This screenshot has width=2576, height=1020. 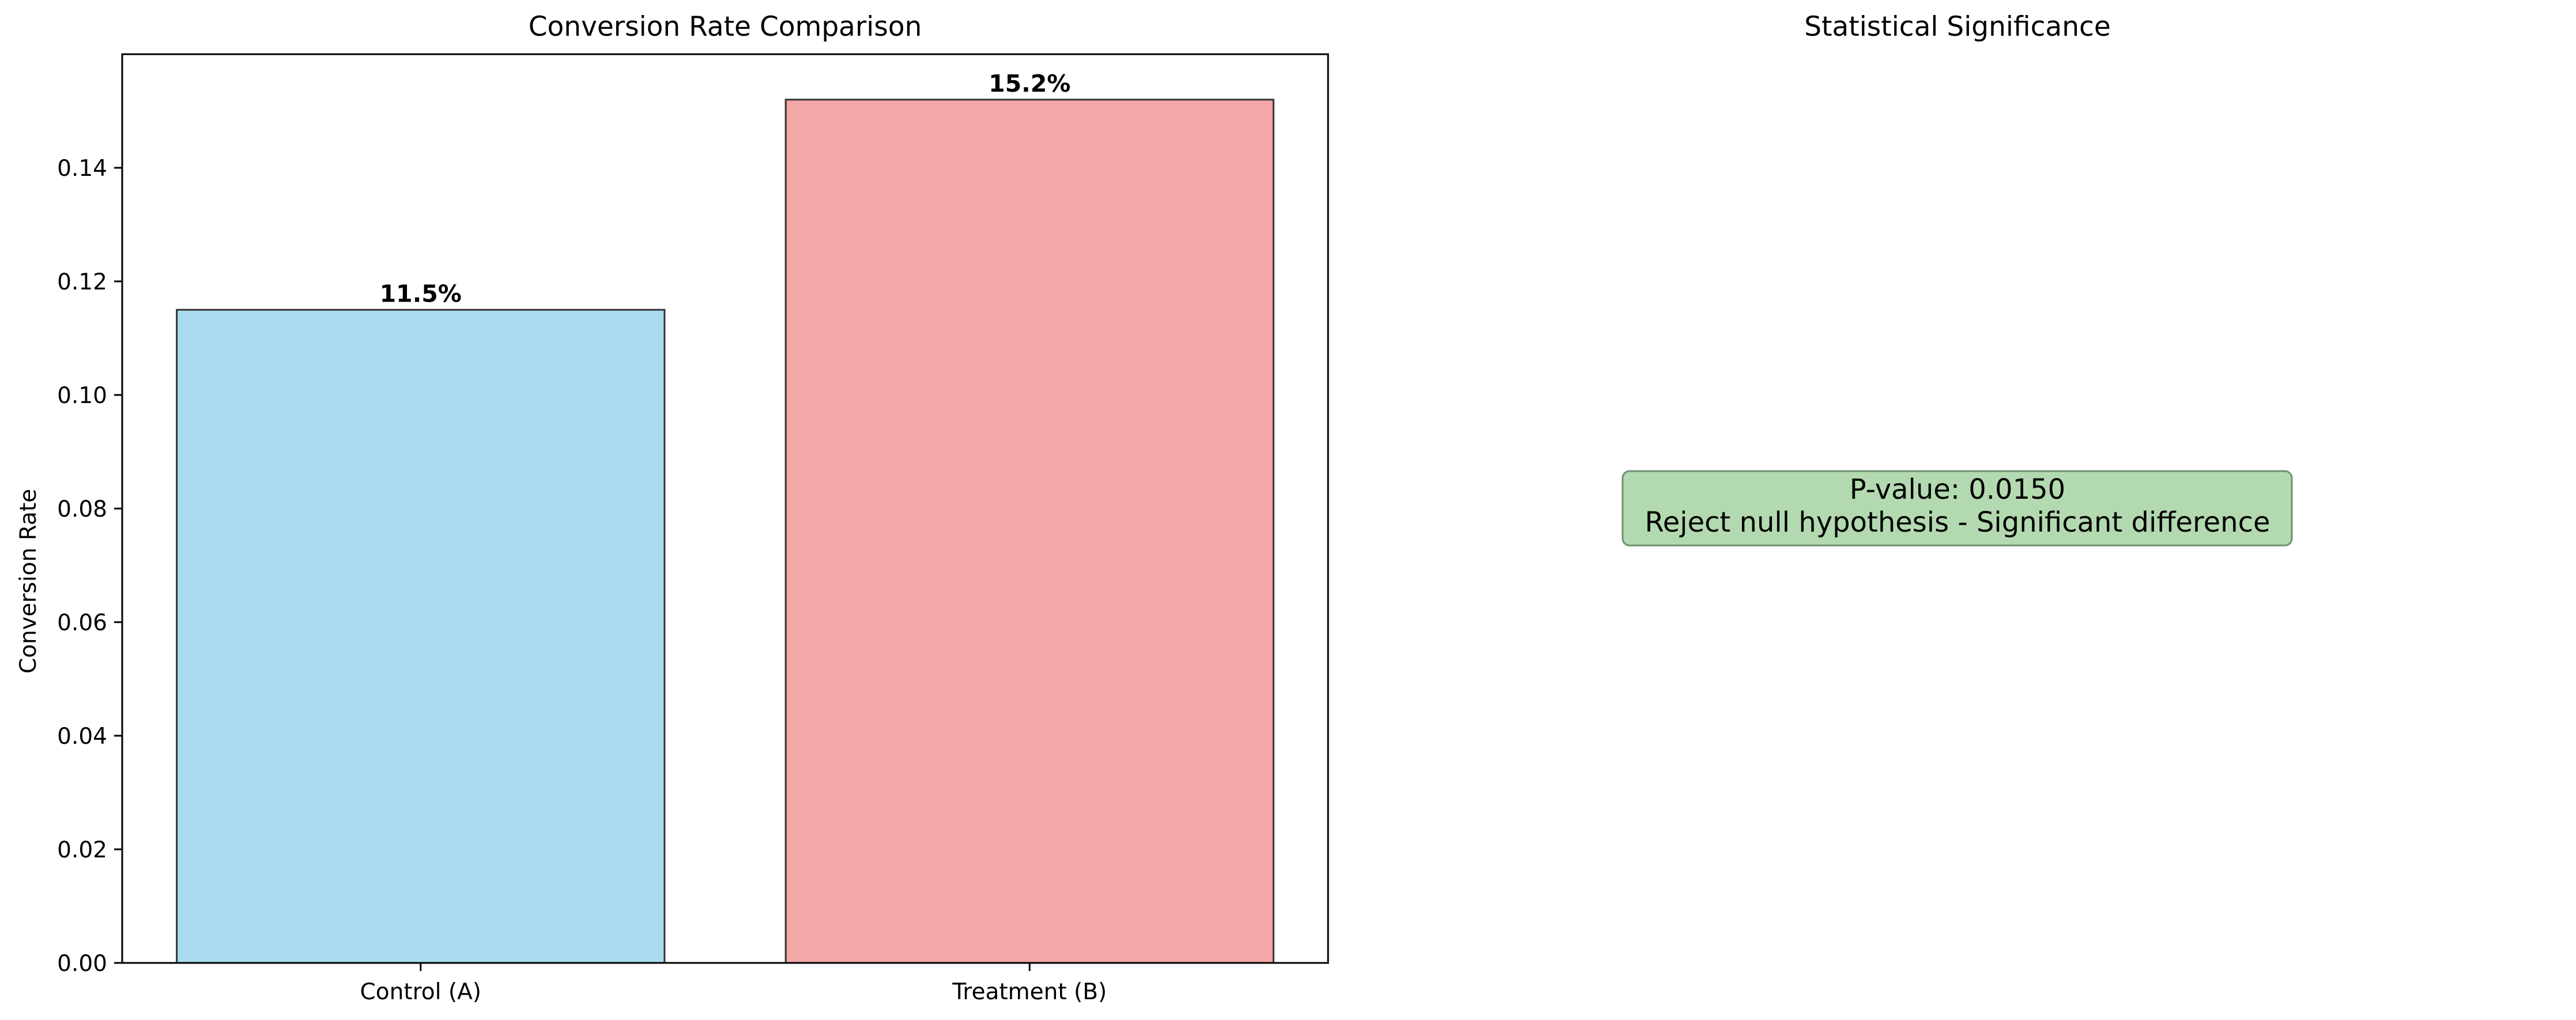 I want to click on y-tick-label: 0.00, so click(x=82, y=964).